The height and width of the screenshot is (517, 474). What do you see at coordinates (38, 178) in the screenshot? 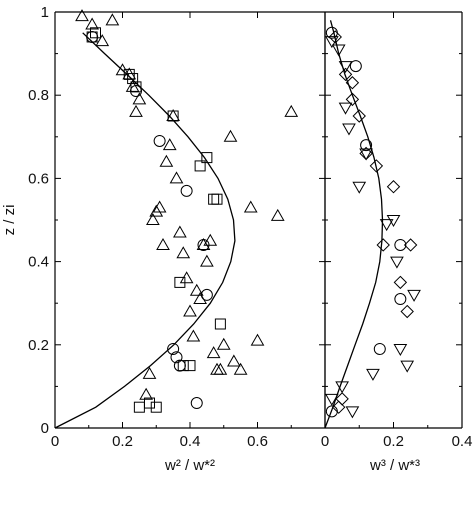
I see `y-tick-label: 0.6` at bounding box center [38, 178].